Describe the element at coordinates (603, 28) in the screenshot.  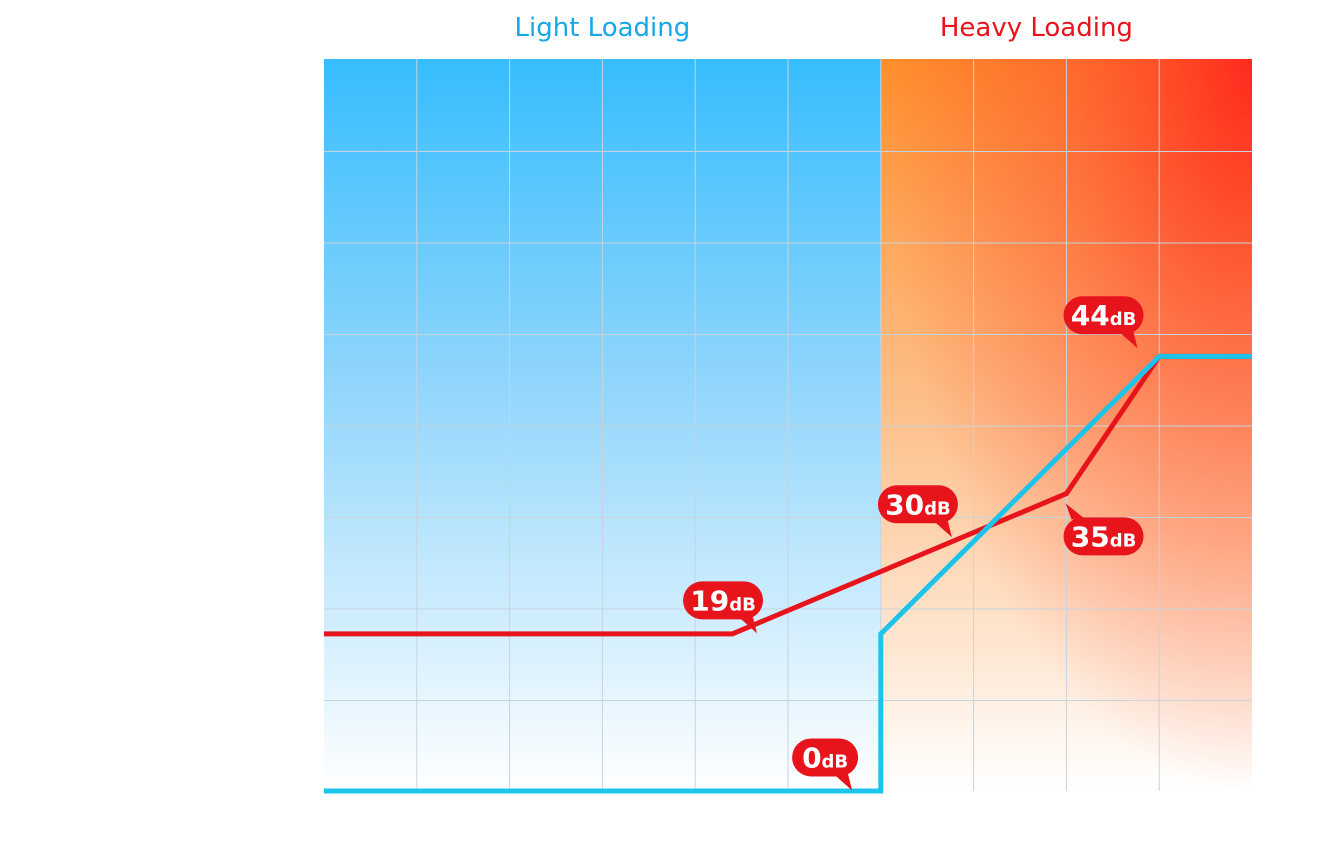
I see `zone-label: Light Loading` at that location.